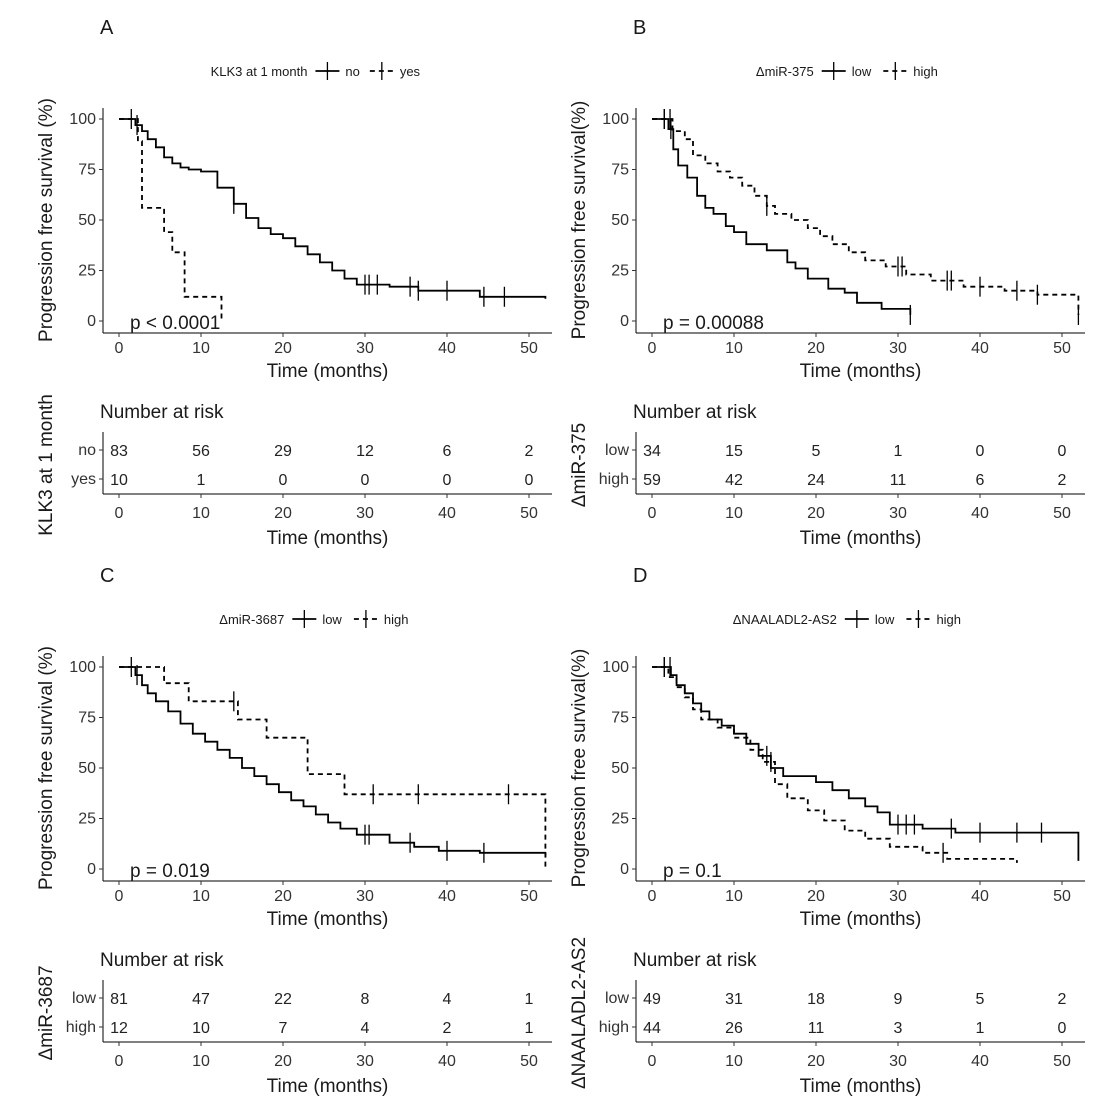  Describe the element at coordinates (652, 451) in the screenshot. I see `risk-count: 34` at that location.